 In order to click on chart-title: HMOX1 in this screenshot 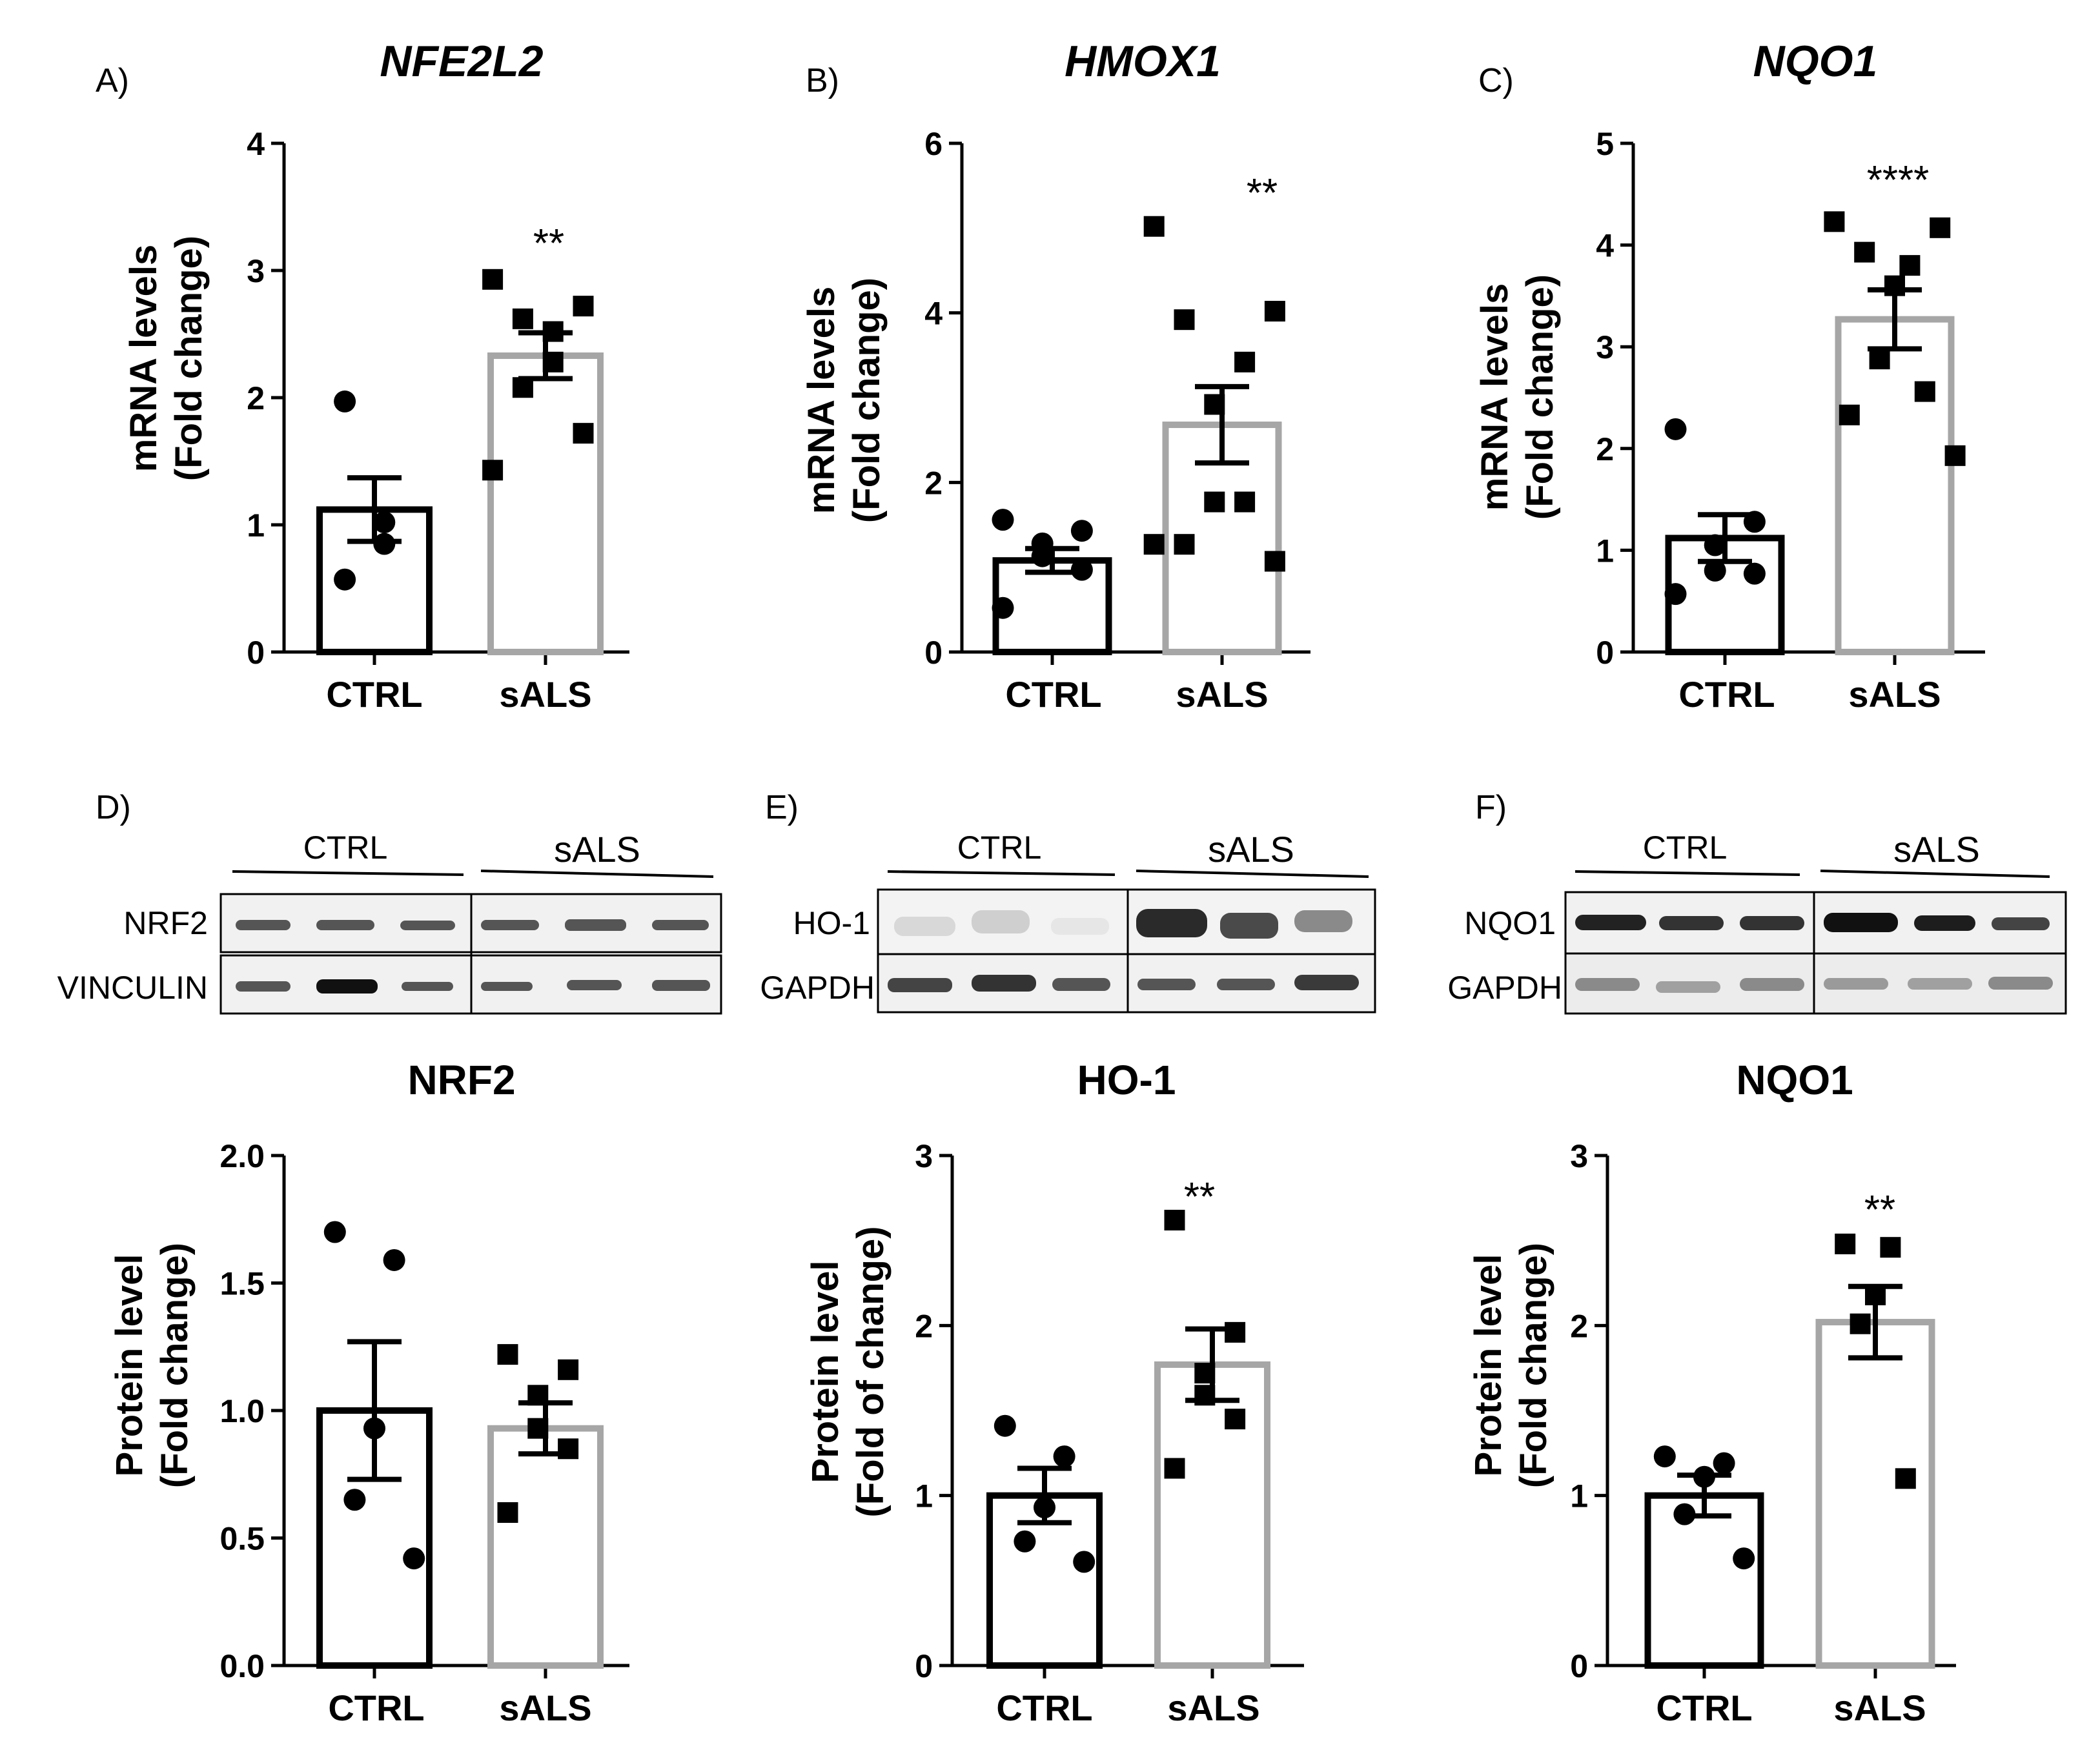, I will do `click(1143, 61)`.